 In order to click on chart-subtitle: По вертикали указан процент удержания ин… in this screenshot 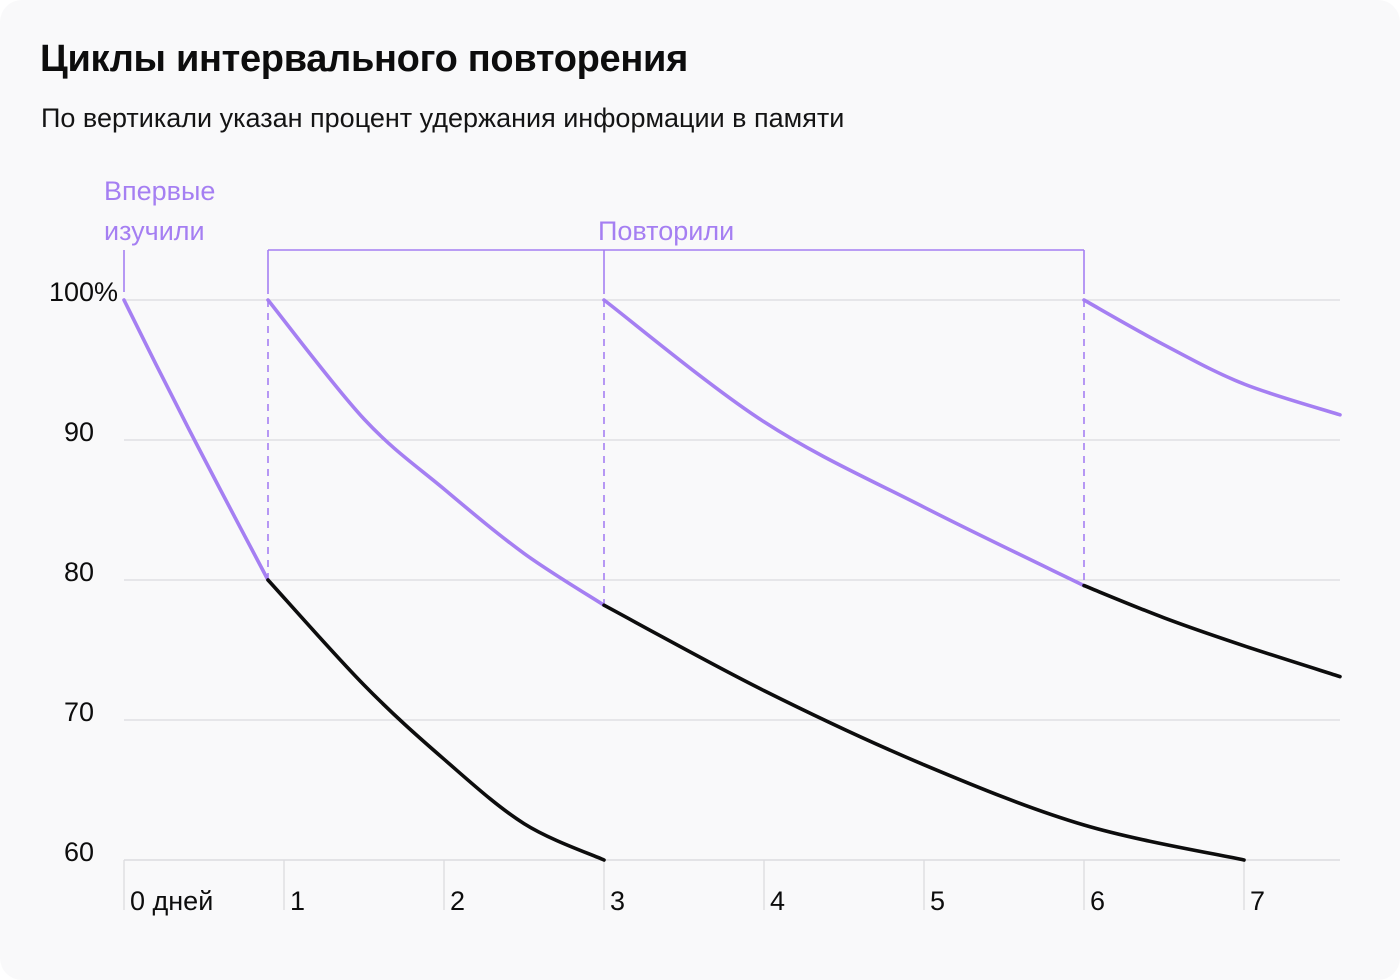, I will do `click(443, 118)`.